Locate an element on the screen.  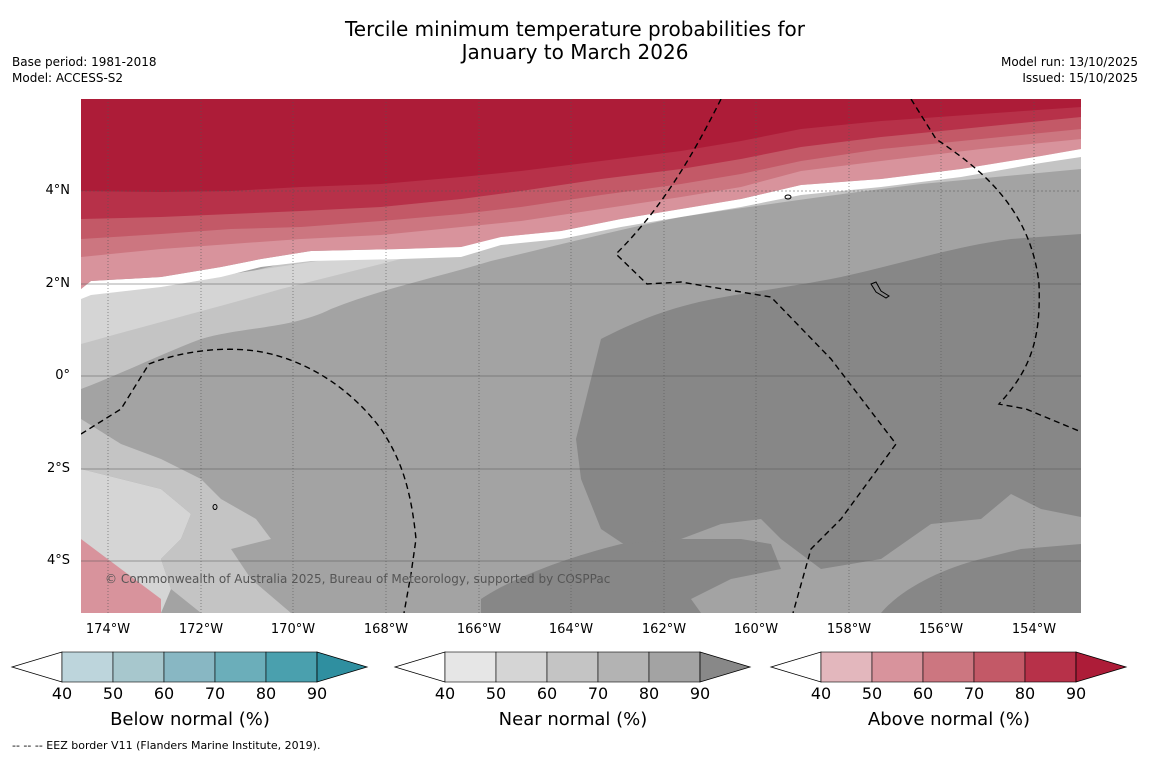
near-normal-90-region-south is located at coordinates (631, 576).